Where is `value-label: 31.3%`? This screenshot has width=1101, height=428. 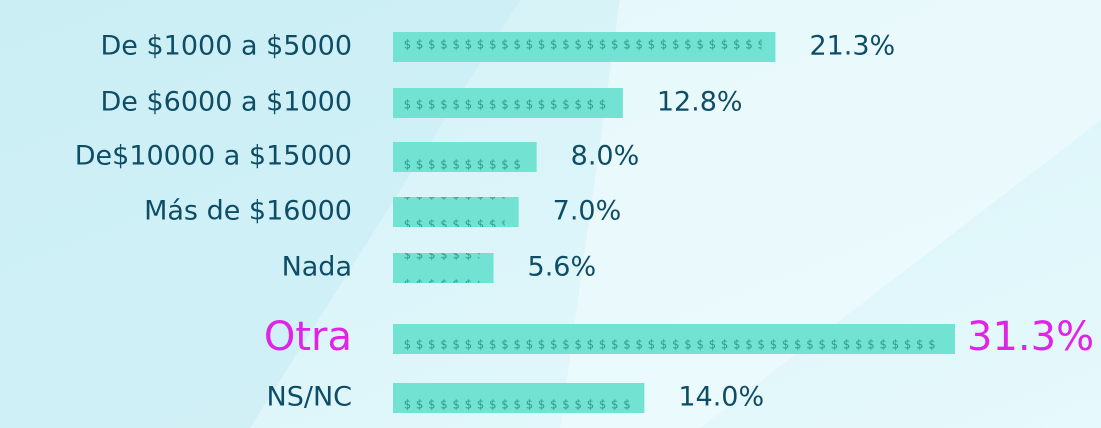 value-label: 31.3% is located at coordinates (1030, 337).